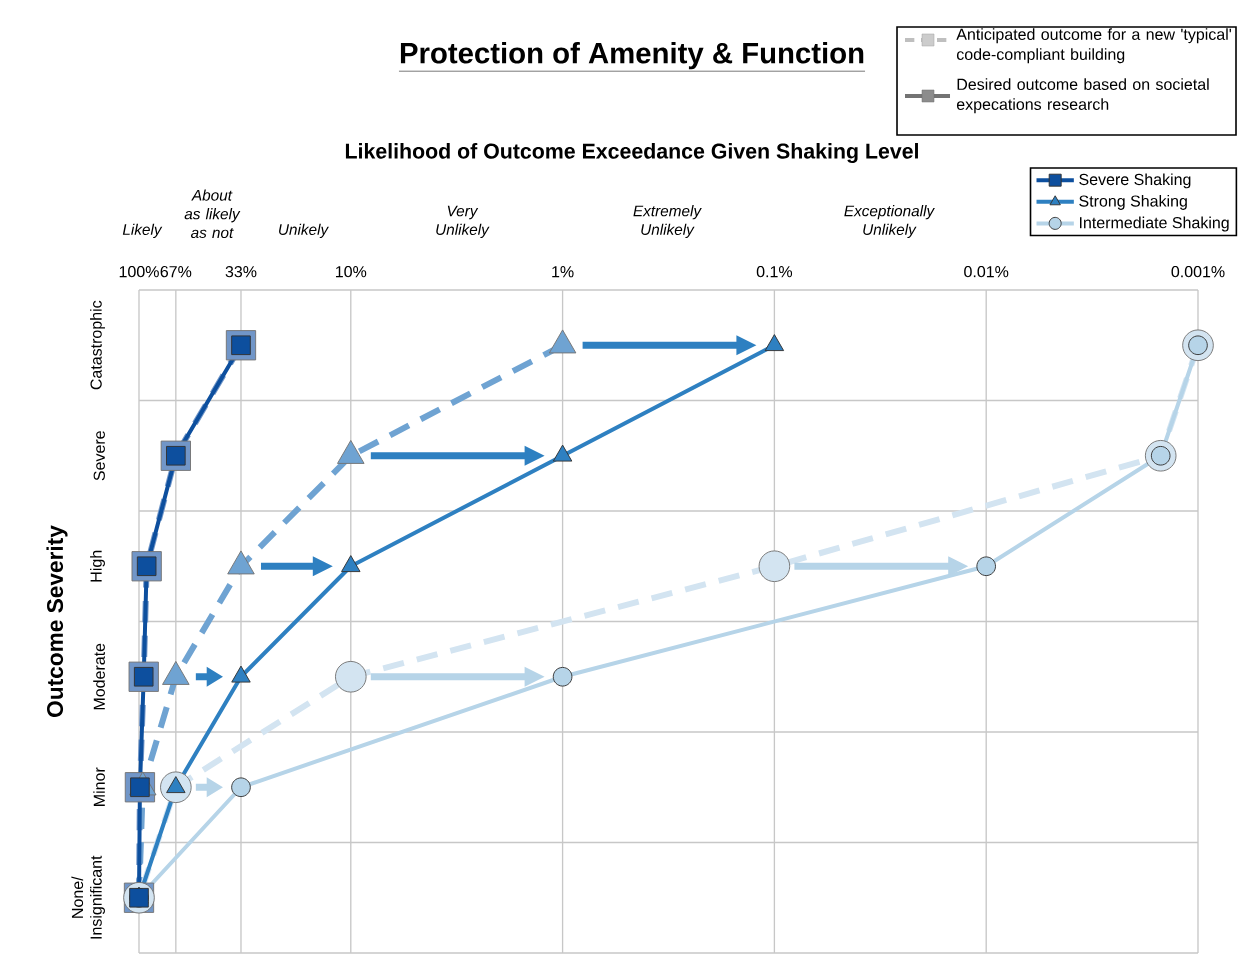  I want to click on text: About as likely as not, so click(212, 214).